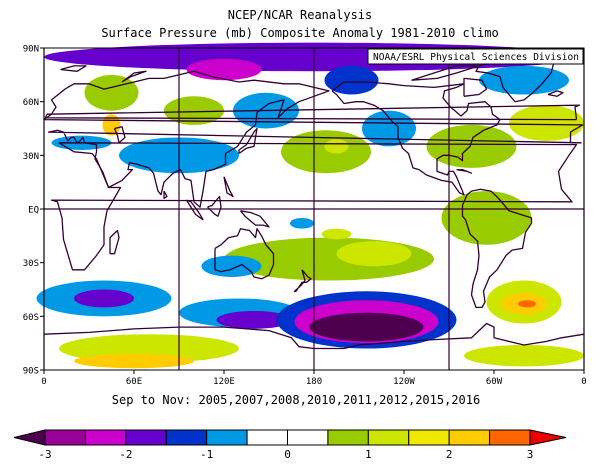  What do you see at coordinates (31, 372) in the screenshot?
I see `lat-tick-label: 90S` at bounding box center [31, 372].